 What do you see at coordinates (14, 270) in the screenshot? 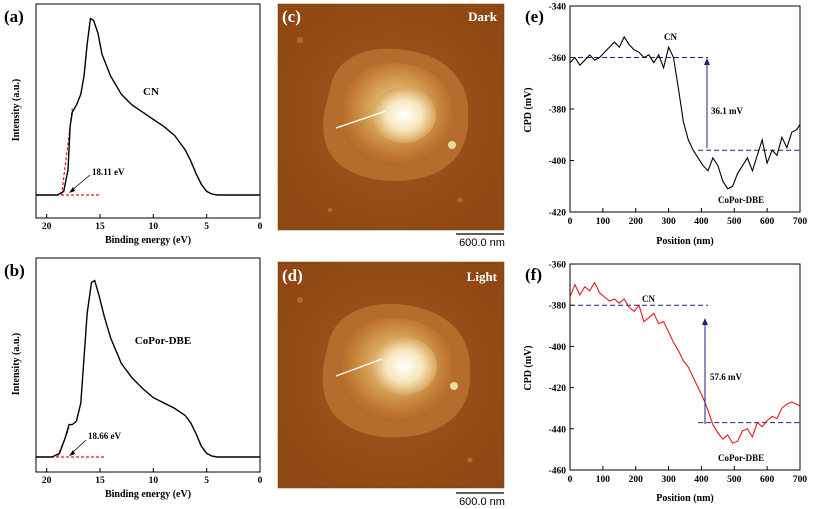
I see `panel-label-b: (b)` at bounding box center [14, 270].